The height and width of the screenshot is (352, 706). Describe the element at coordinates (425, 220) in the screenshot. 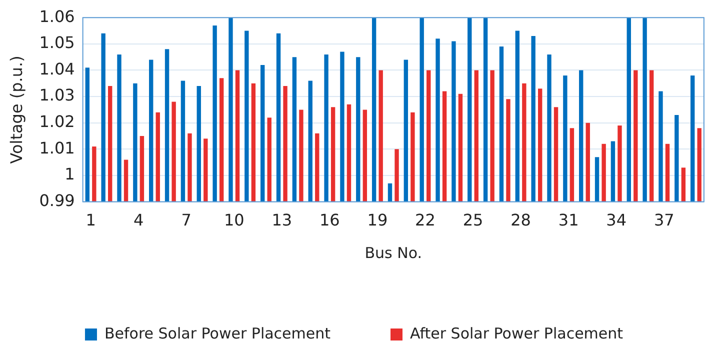

I see `x-tick-label: 22` at that location.